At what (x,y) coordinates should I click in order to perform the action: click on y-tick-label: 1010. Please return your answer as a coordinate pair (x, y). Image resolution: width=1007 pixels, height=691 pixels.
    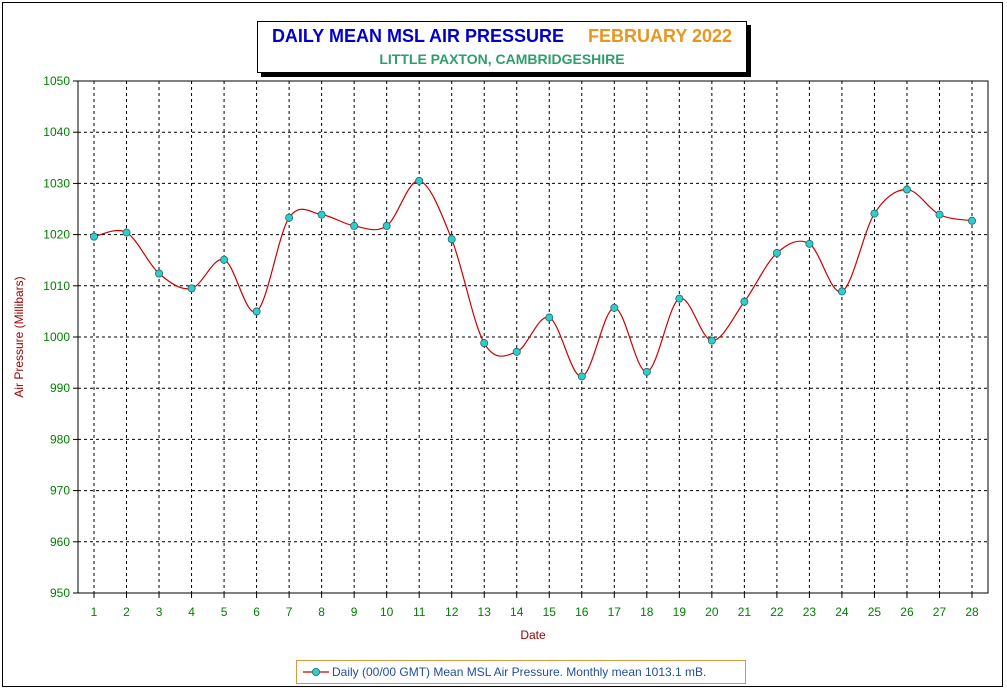
    Looking at the image, I should click on (56, 286).